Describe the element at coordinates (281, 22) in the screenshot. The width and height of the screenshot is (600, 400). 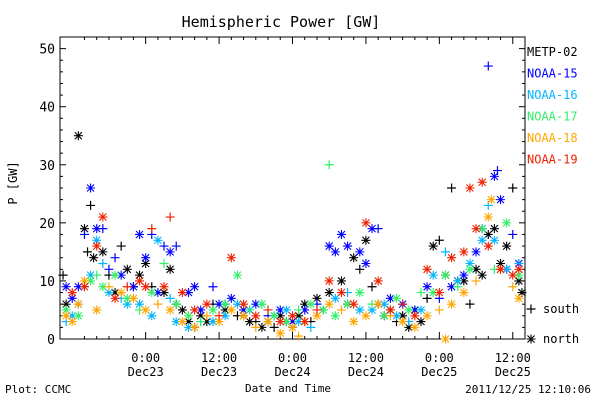
I see `chart-title: Hemispheric Power [GW]` at that location.